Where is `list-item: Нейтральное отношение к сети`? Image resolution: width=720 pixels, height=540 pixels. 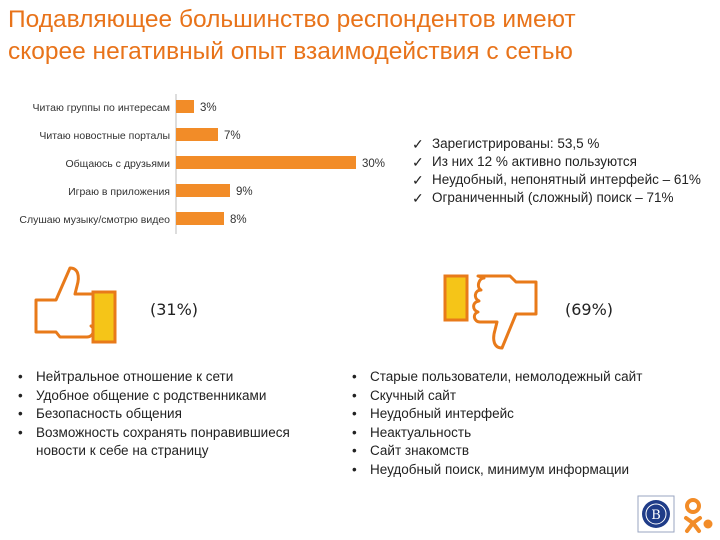
list-item: Нейтральное отношение к сети is located at coordinates (171, 377).